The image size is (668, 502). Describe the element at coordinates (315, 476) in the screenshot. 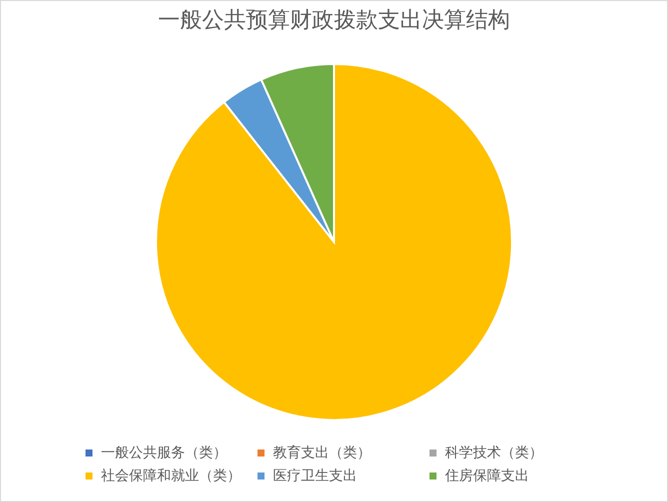

I see `legend-label: 医疗卫生支出` at that location.